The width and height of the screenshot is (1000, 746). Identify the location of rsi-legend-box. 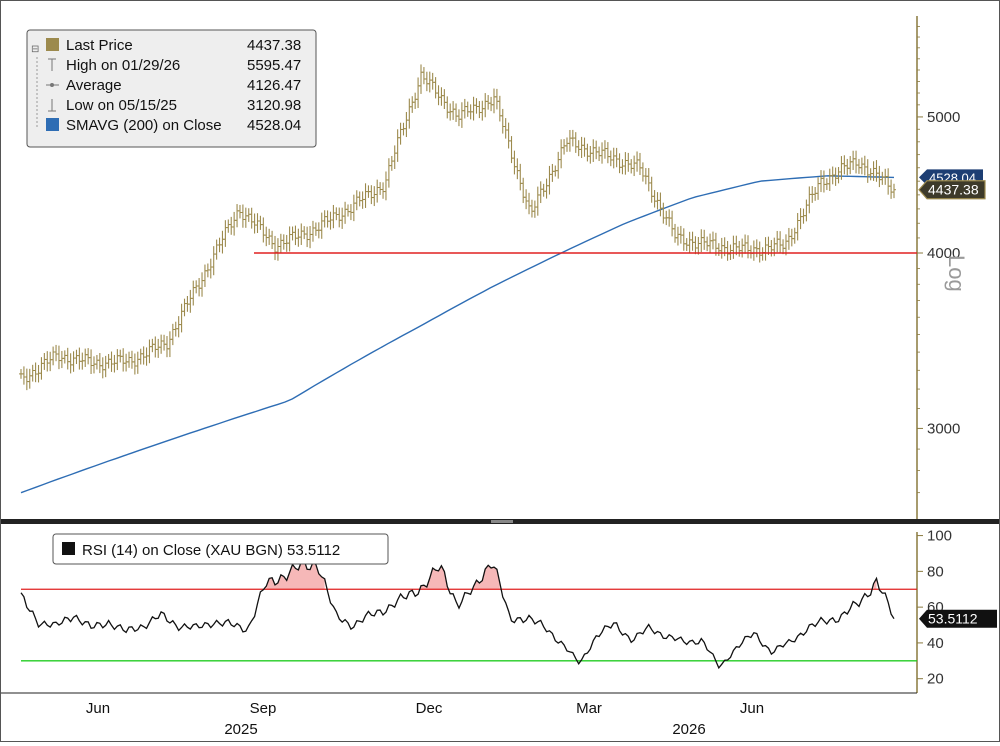
(220, 549).